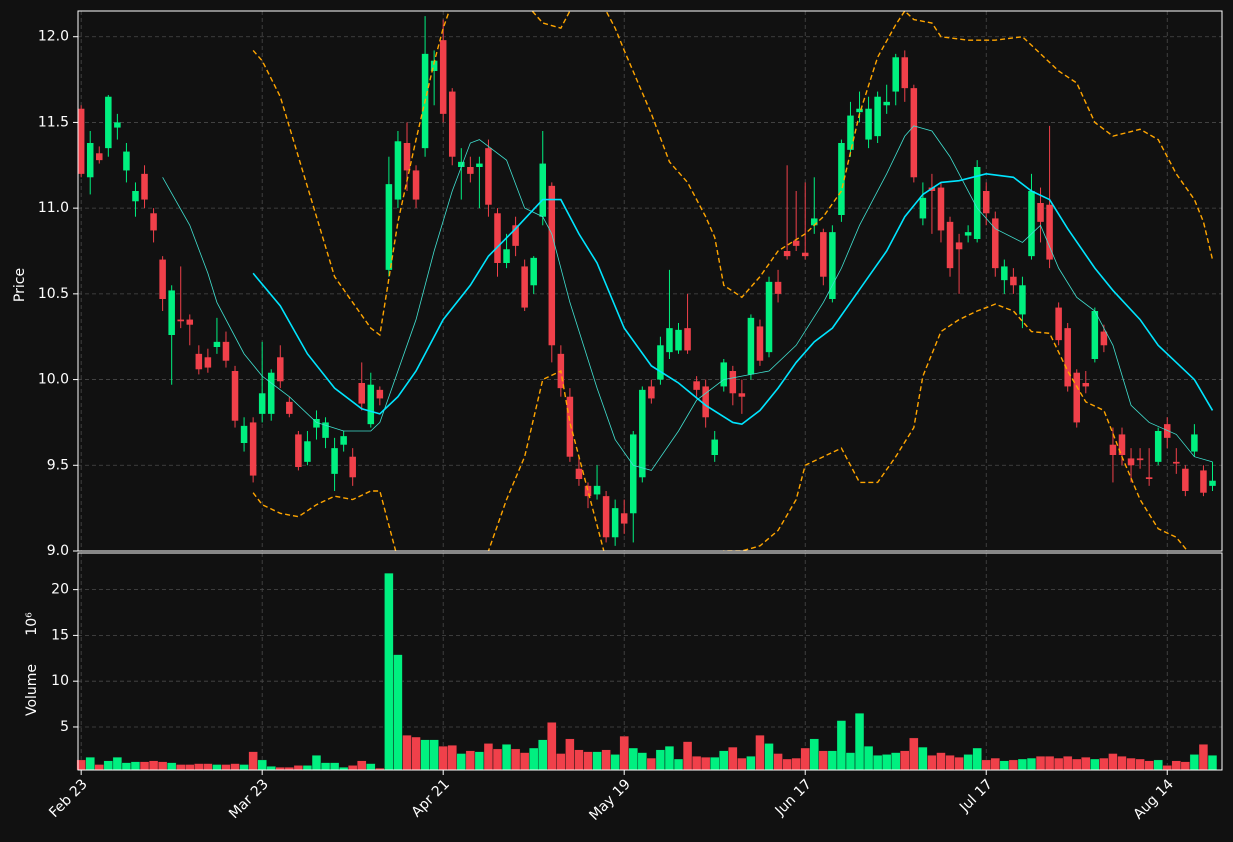 Image resolution: width=1233 pixels, height=842 pixels. What do you see at coordinates (20, 285) in the screenshot?
I see `y-axis-label: Price` at bounding box center [20, 285].